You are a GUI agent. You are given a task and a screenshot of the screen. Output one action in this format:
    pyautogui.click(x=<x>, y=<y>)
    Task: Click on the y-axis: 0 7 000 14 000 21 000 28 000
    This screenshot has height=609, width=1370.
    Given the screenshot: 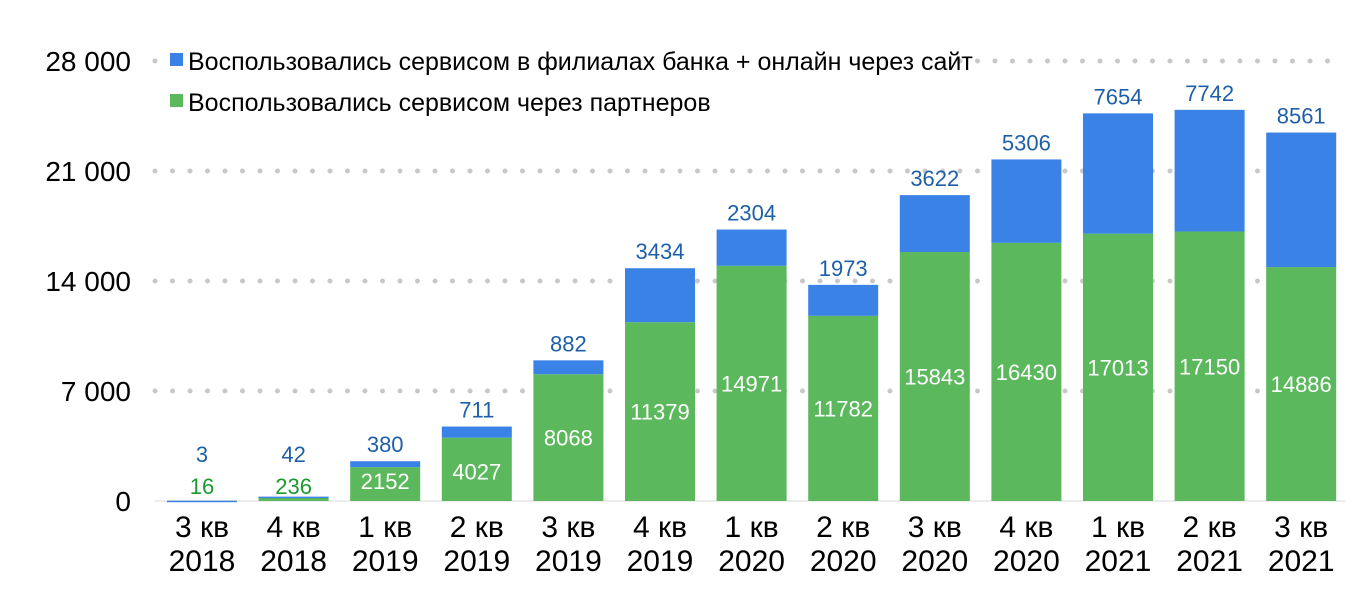 What is the action you would take?
    pyautogui.click(x=88, y=281)
    